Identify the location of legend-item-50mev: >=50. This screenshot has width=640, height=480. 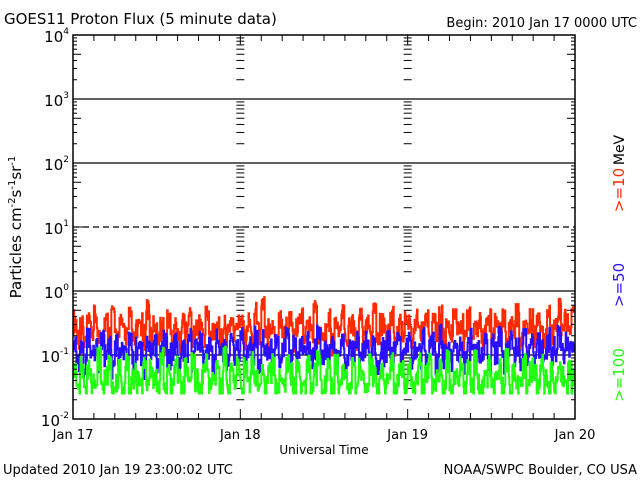
(619, 285).